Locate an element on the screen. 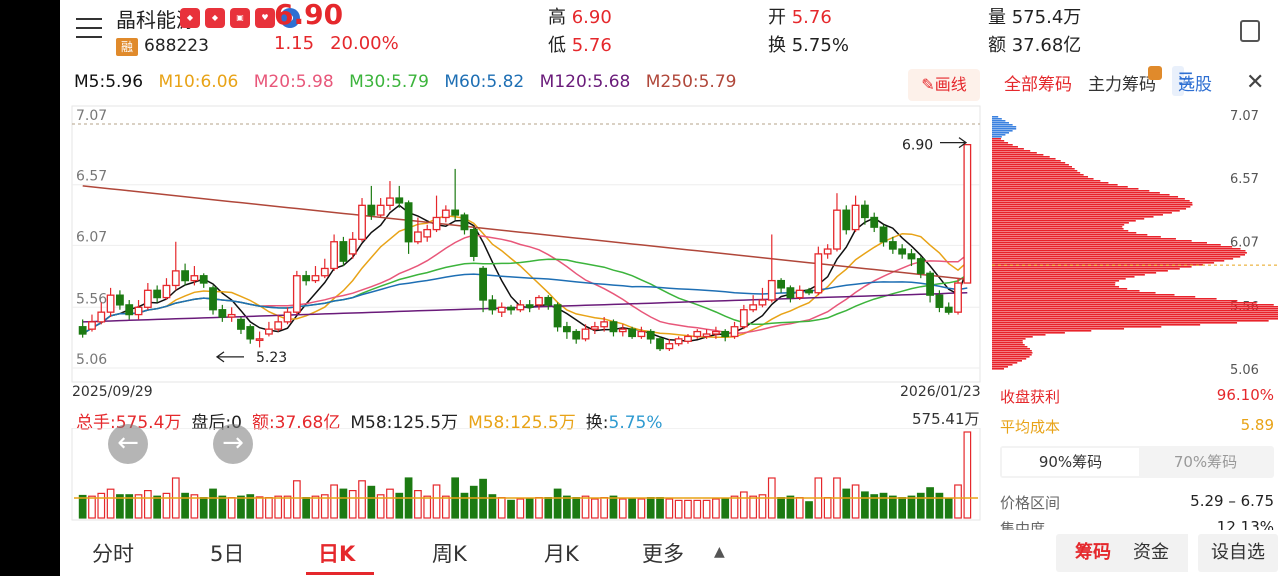 The width and height of the screenshot is (1280, 576). volume-chart is located at coordinates (525, 475).